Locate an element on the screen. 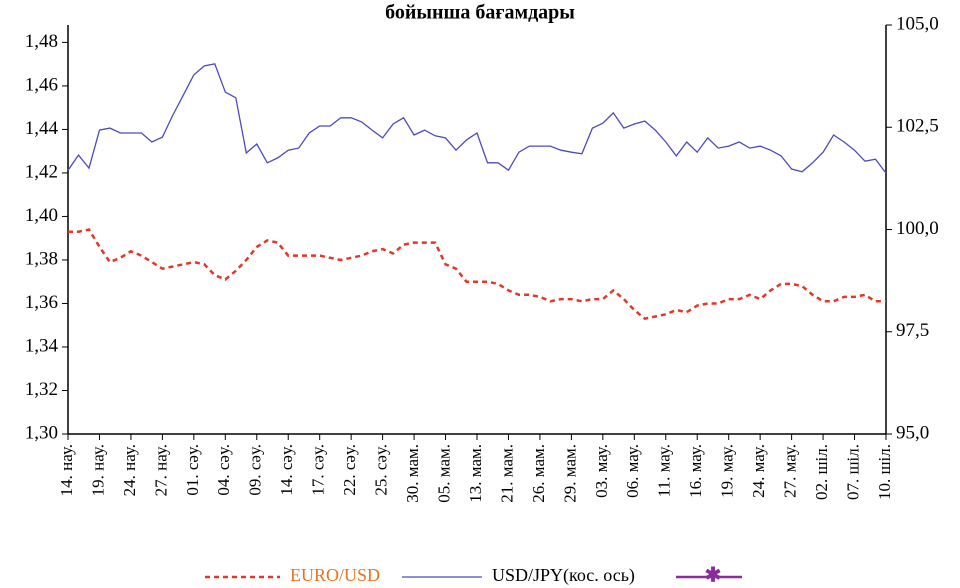  x-tick-label: 22. сәу. is located at coordinates (349, 470).